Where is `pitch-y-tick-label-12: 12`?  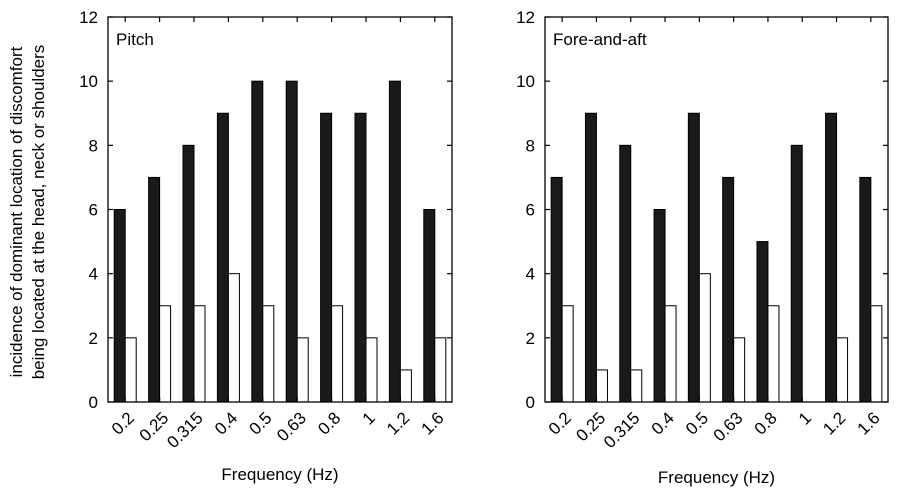 pitch-y-tick-label-12: 12 is located at coordinates (88, 17).